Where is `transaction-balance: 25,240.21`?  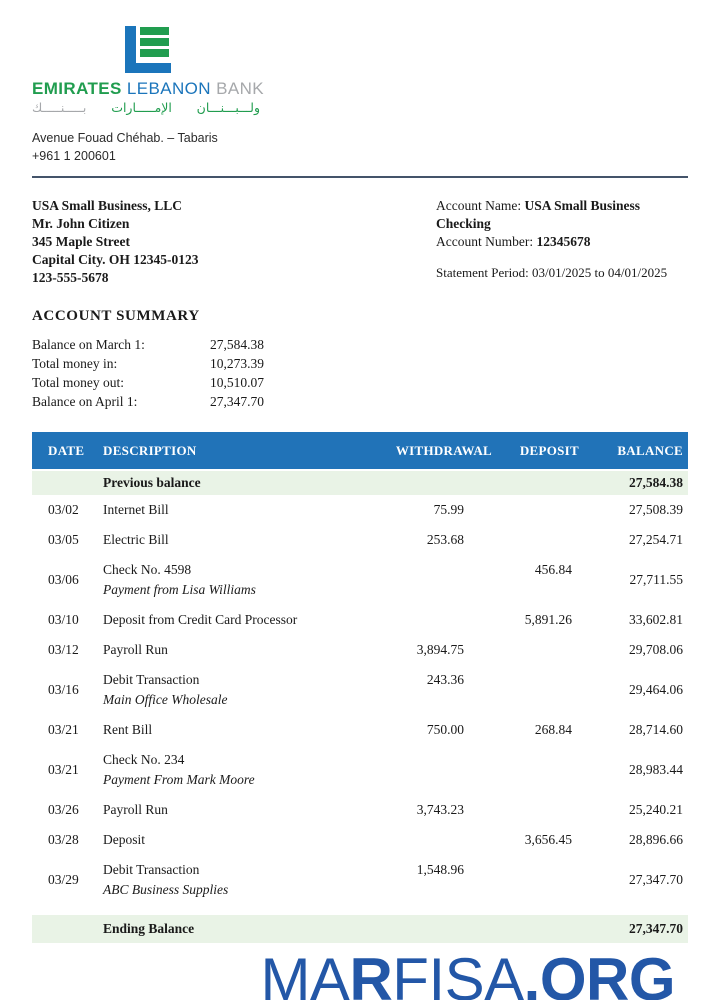 transaction-balance: 25,240.21 is located at coordinates (656, 809).